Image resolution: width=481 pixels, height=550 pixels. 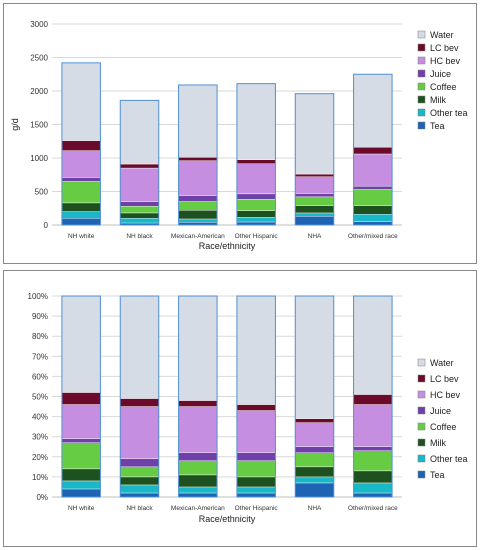 I want to click on legend-label-coffee: Coffee, so click(x=443, y=87).